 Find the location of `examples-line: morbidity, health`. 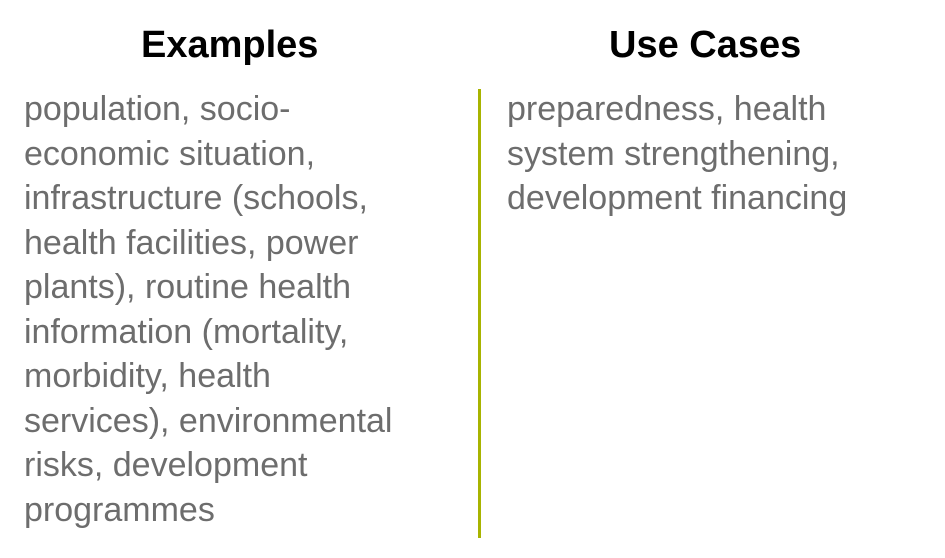

examples-line: morbidity, health is located at coordinates (147, 376).